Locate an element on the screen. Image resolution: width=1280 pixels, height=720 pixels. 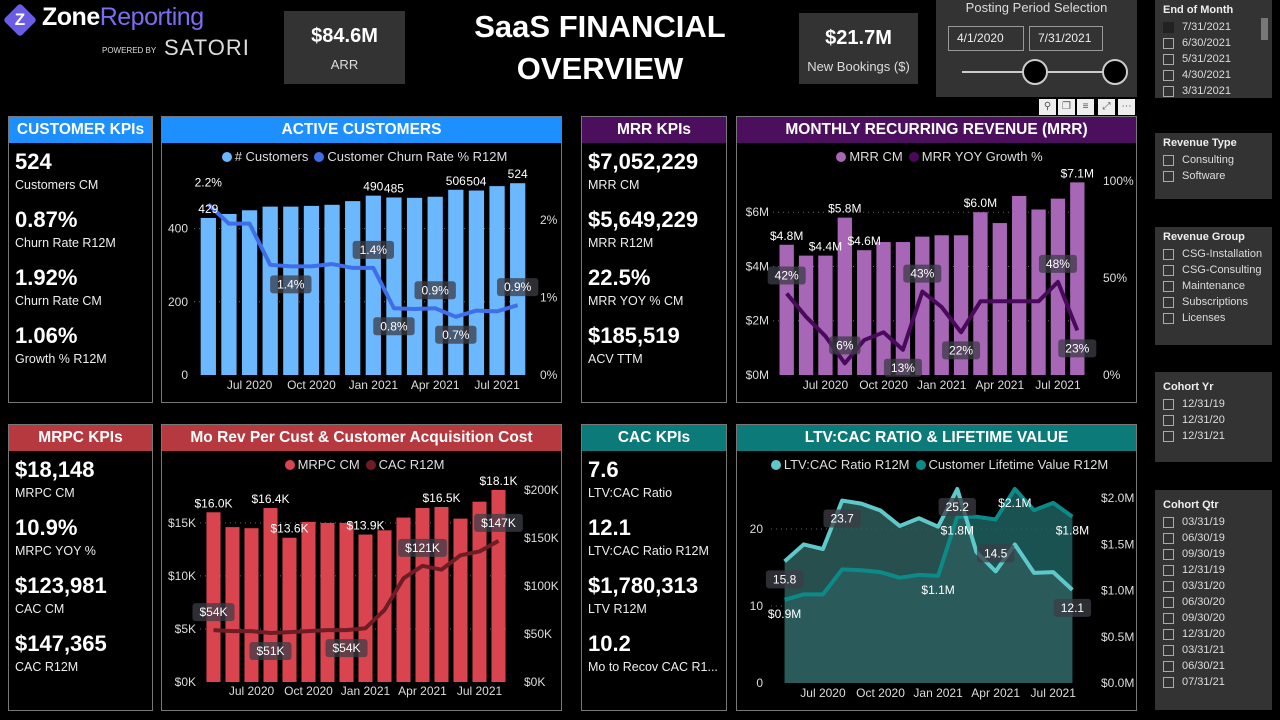
filter-icon: ≡ is located at coordinates (1085, 107).